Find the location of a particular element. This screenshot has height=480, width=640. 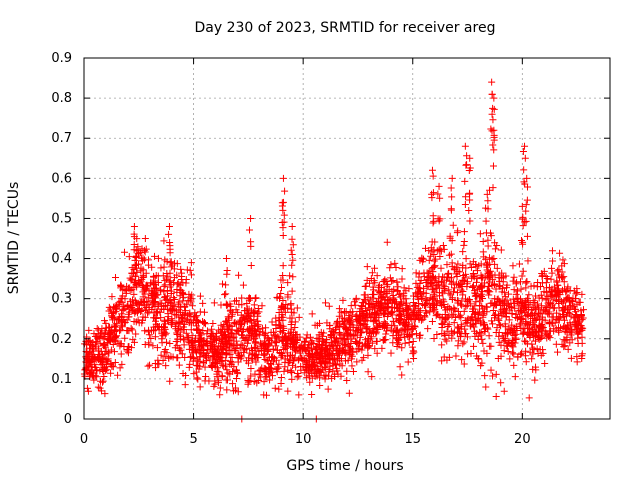

y-tick-label: 0.3 is located at coordinates (61, 299).